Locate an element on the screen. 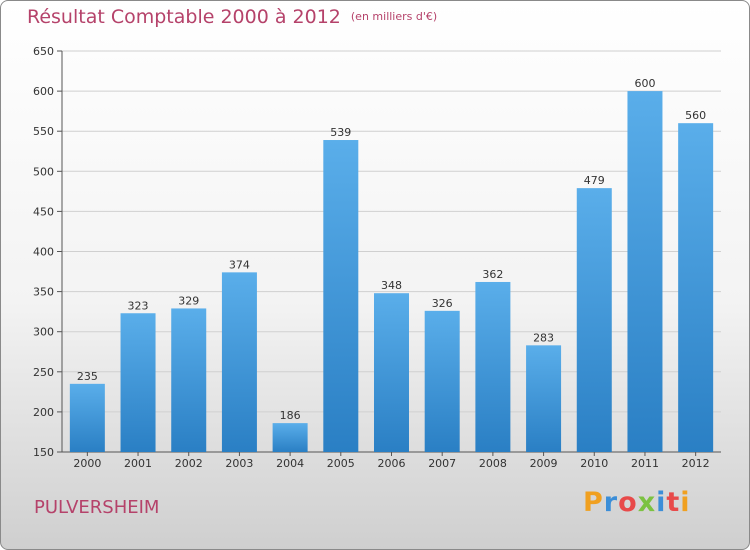 This screenshot has width=750, height=550. bar-2006 is located at coordinates (391, 372).